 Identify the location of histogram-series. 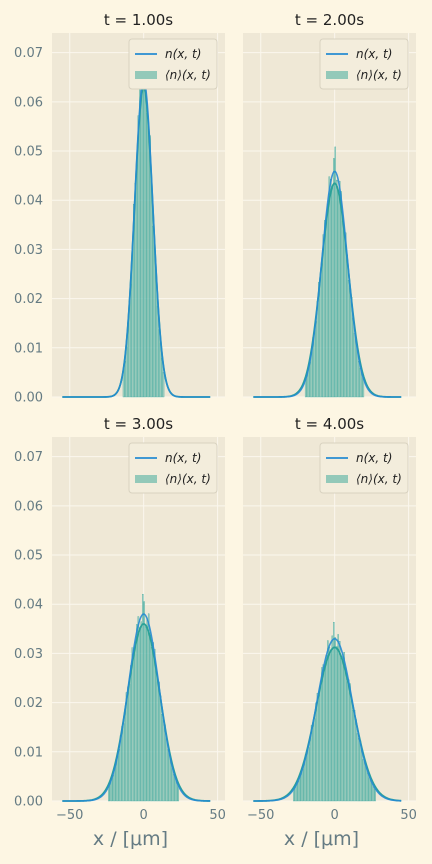
(143, 218).